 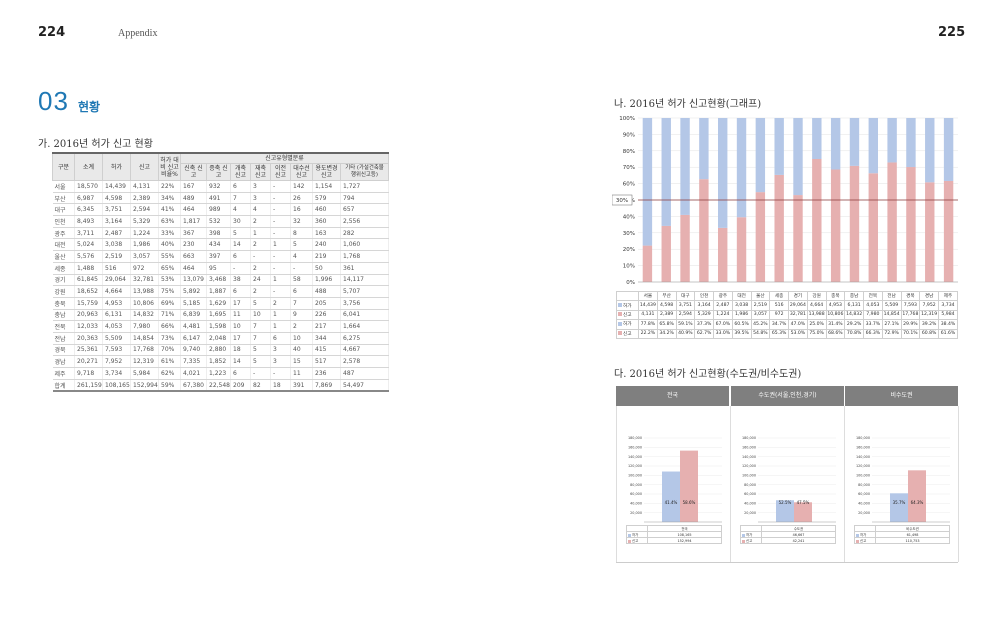 I want to click on table-cell: 4,953, so click(x=116, y=303).